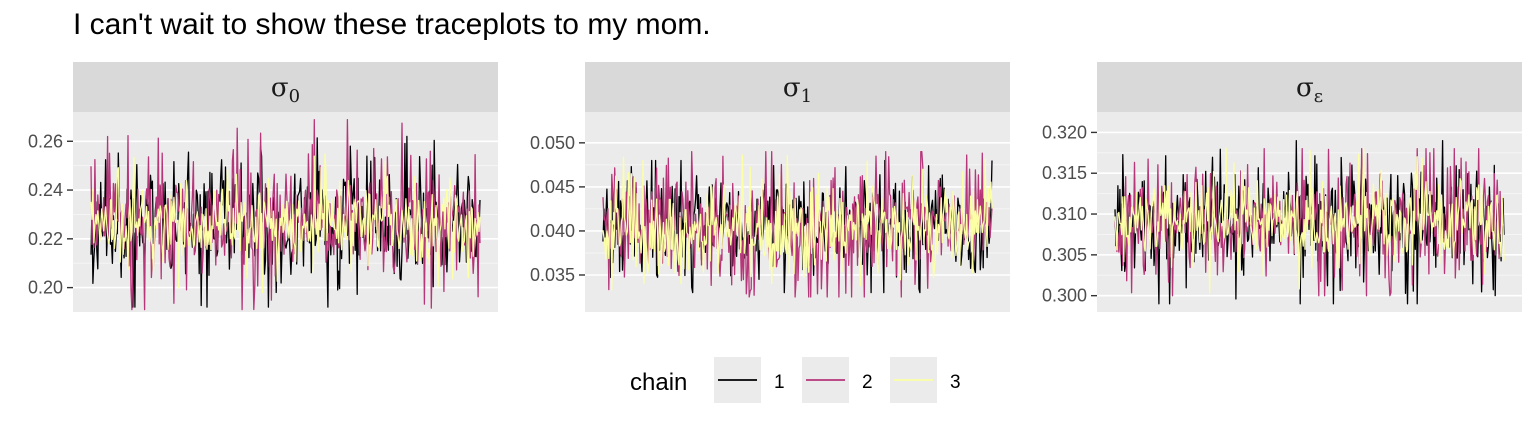 Image resolution: width=1536 pixels, height=432 pixels. I want to click on facet-strip-label: σ1, so click(797, 90).